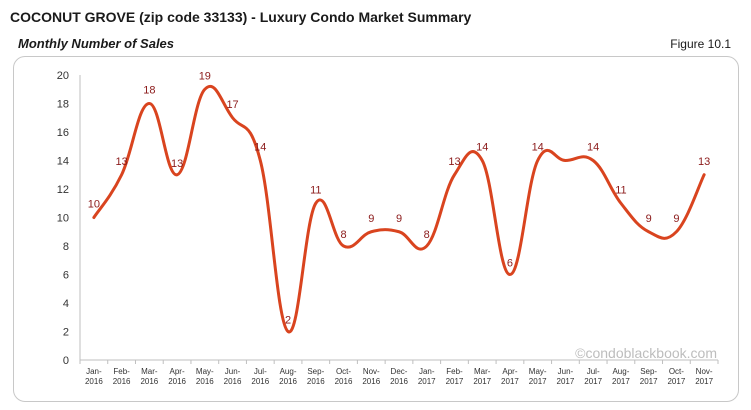  Describe the element at coordinates (66, 304) in the screenshot. I see `y-tick-label: 4` at that location.